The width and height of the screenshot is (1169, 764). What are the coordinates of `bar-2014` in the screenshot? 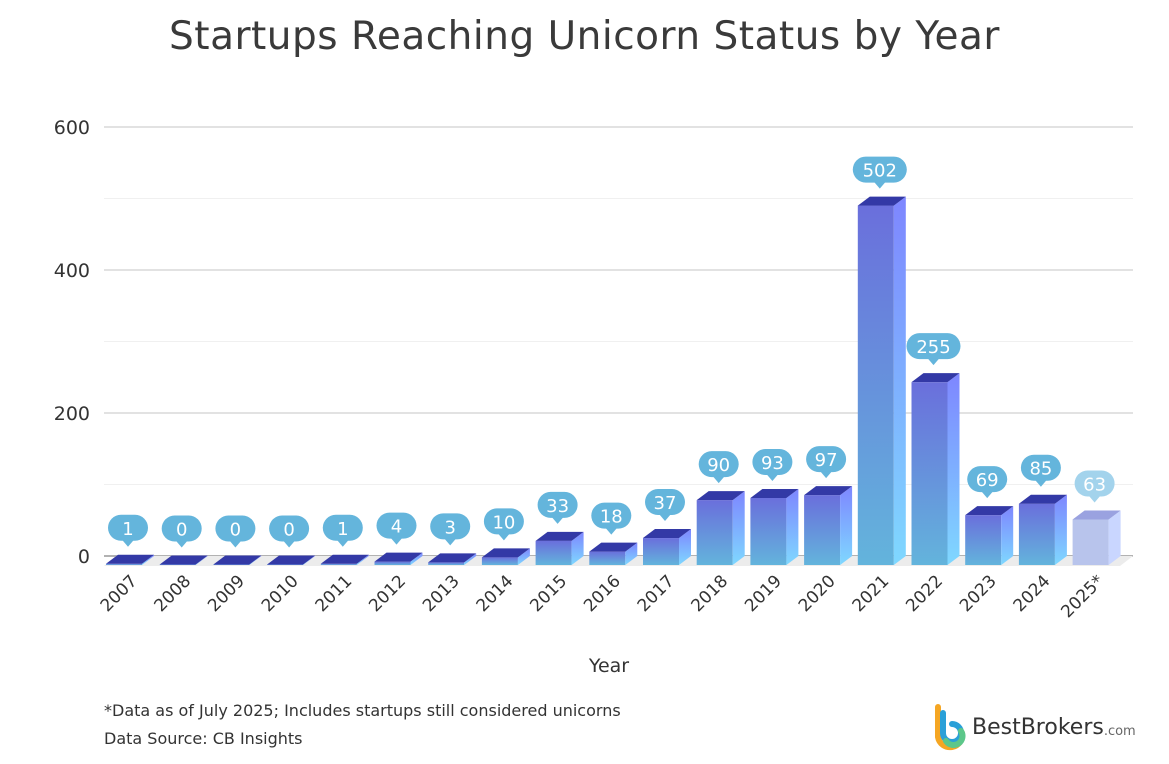 It's located at (505, 556).